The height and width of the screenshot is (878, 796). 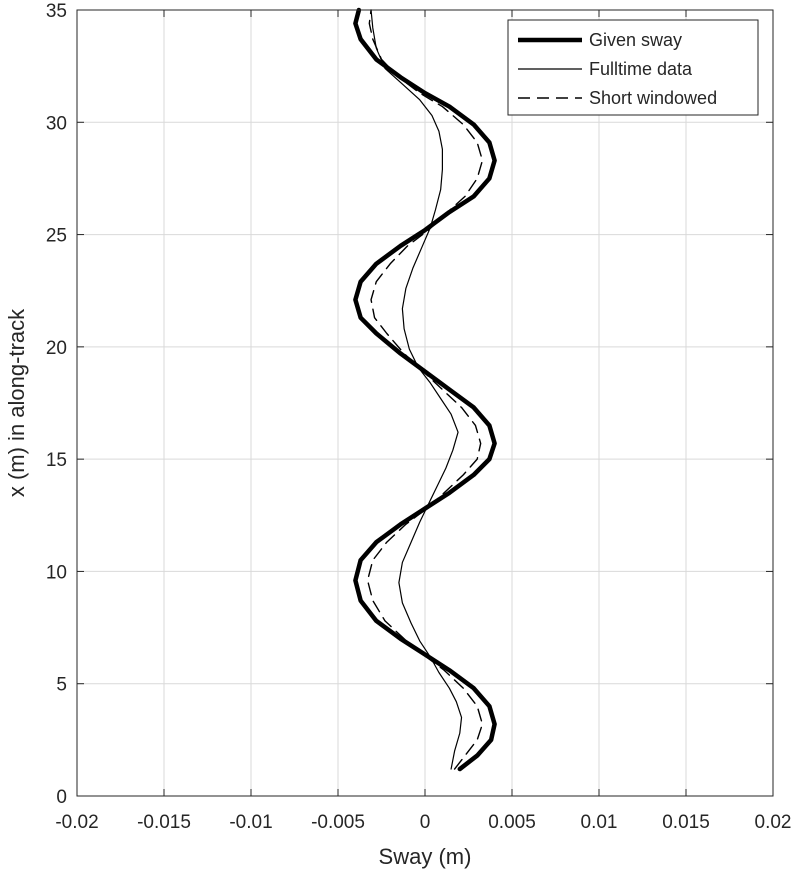 What do you see at coordinates (56, 123) in the screenshot?
I see `y-tick-label: 30` at bounding box center [56, 123].